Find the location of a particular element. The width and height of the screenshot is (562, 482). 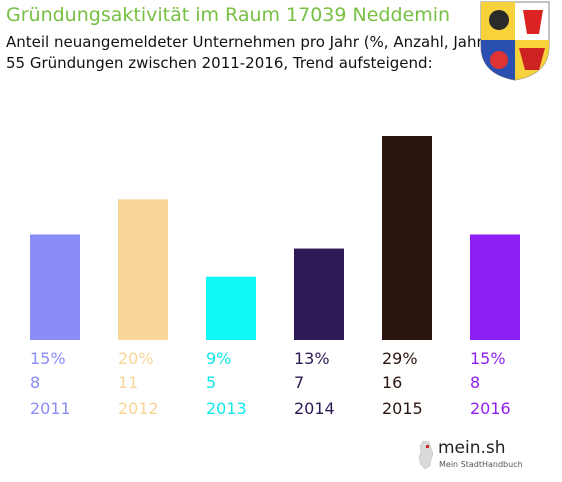

year-label-2011: 2011 is located at coordinates (50, 408).